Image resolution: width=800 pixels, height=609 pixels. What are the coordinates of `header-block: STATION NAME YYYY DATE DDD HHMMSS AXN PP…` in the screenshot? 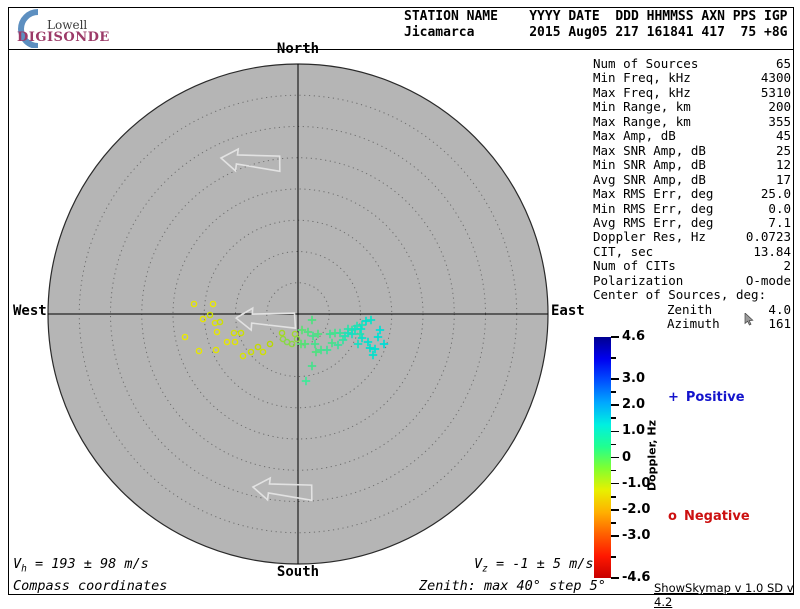 It's located at (596, 25).